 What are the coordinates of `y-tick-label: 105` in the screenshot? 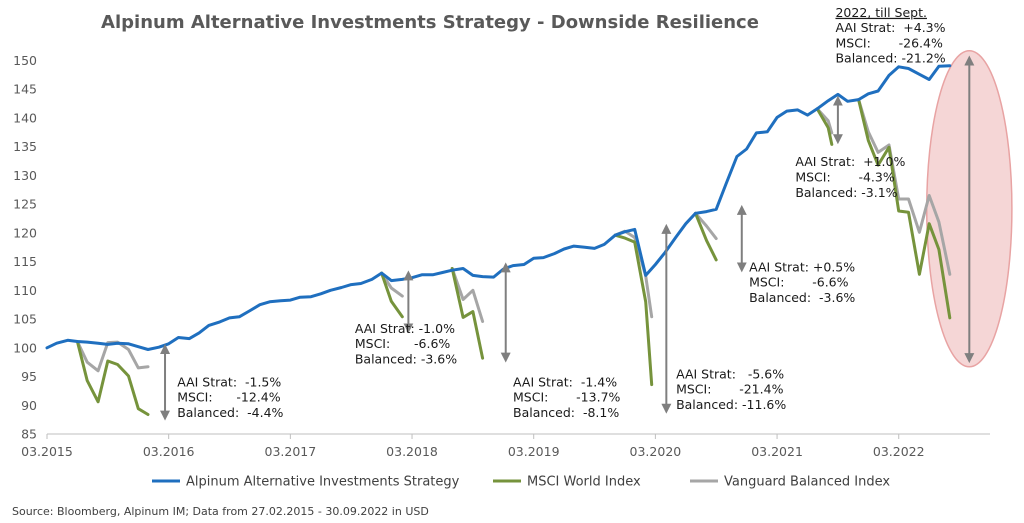 It's located at (25, 319).